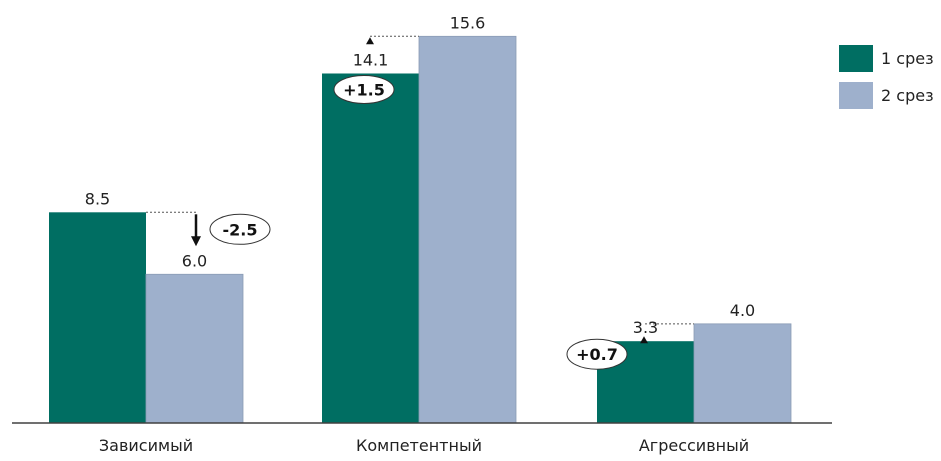  I want to click on difference-label-2: +0.7, so click(597, 354).